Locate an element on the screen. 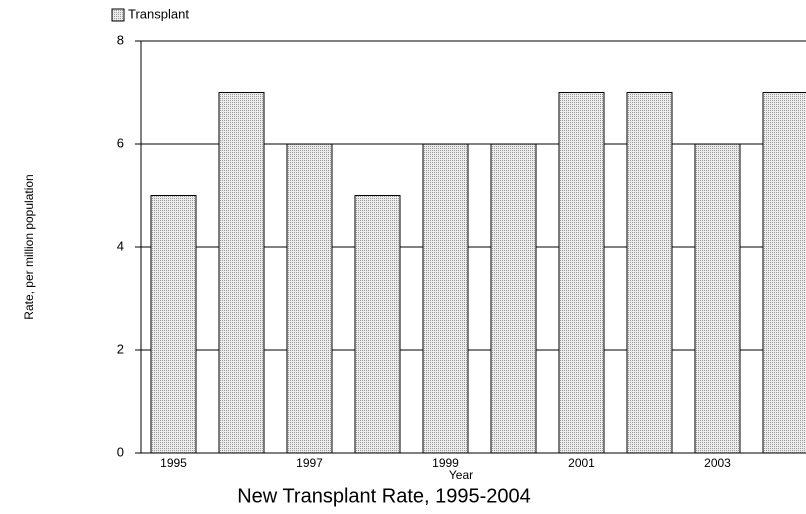 The width and height of the screenshot is (806, 514). x-tick-label: 1999 is located at coordinates (445, 463).